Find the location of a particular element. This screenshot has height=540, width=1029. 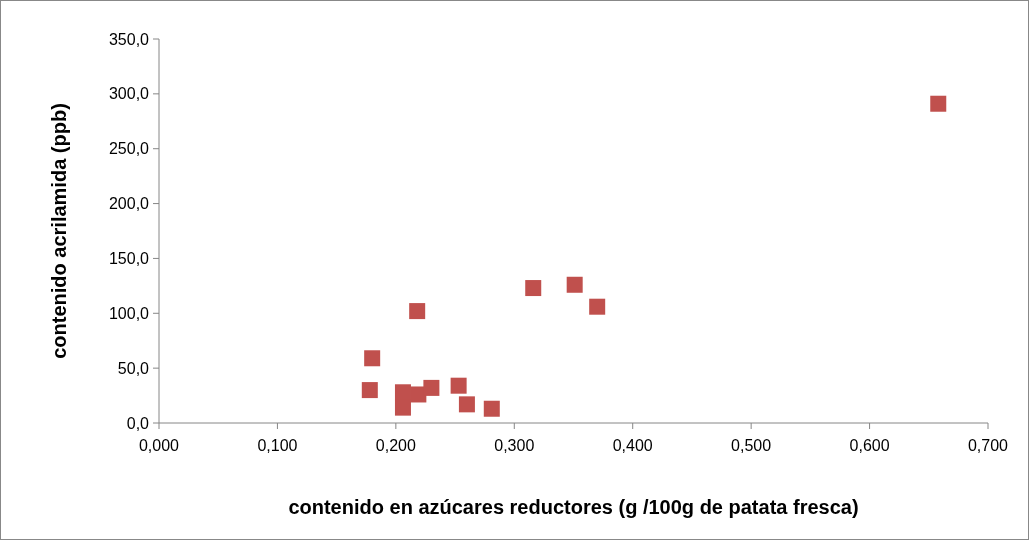

y-axis-title: contenido acrilamida (ppb) is located at coordinates (59, 231).